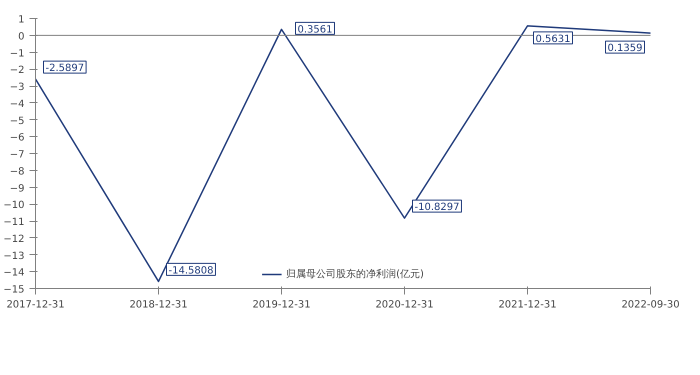 Image resolution: width=700 pixels, height=375 pixels. Describe the element at coordinates (437, 208) in the screenshot. I see `data-label: -10.8297` at that location.